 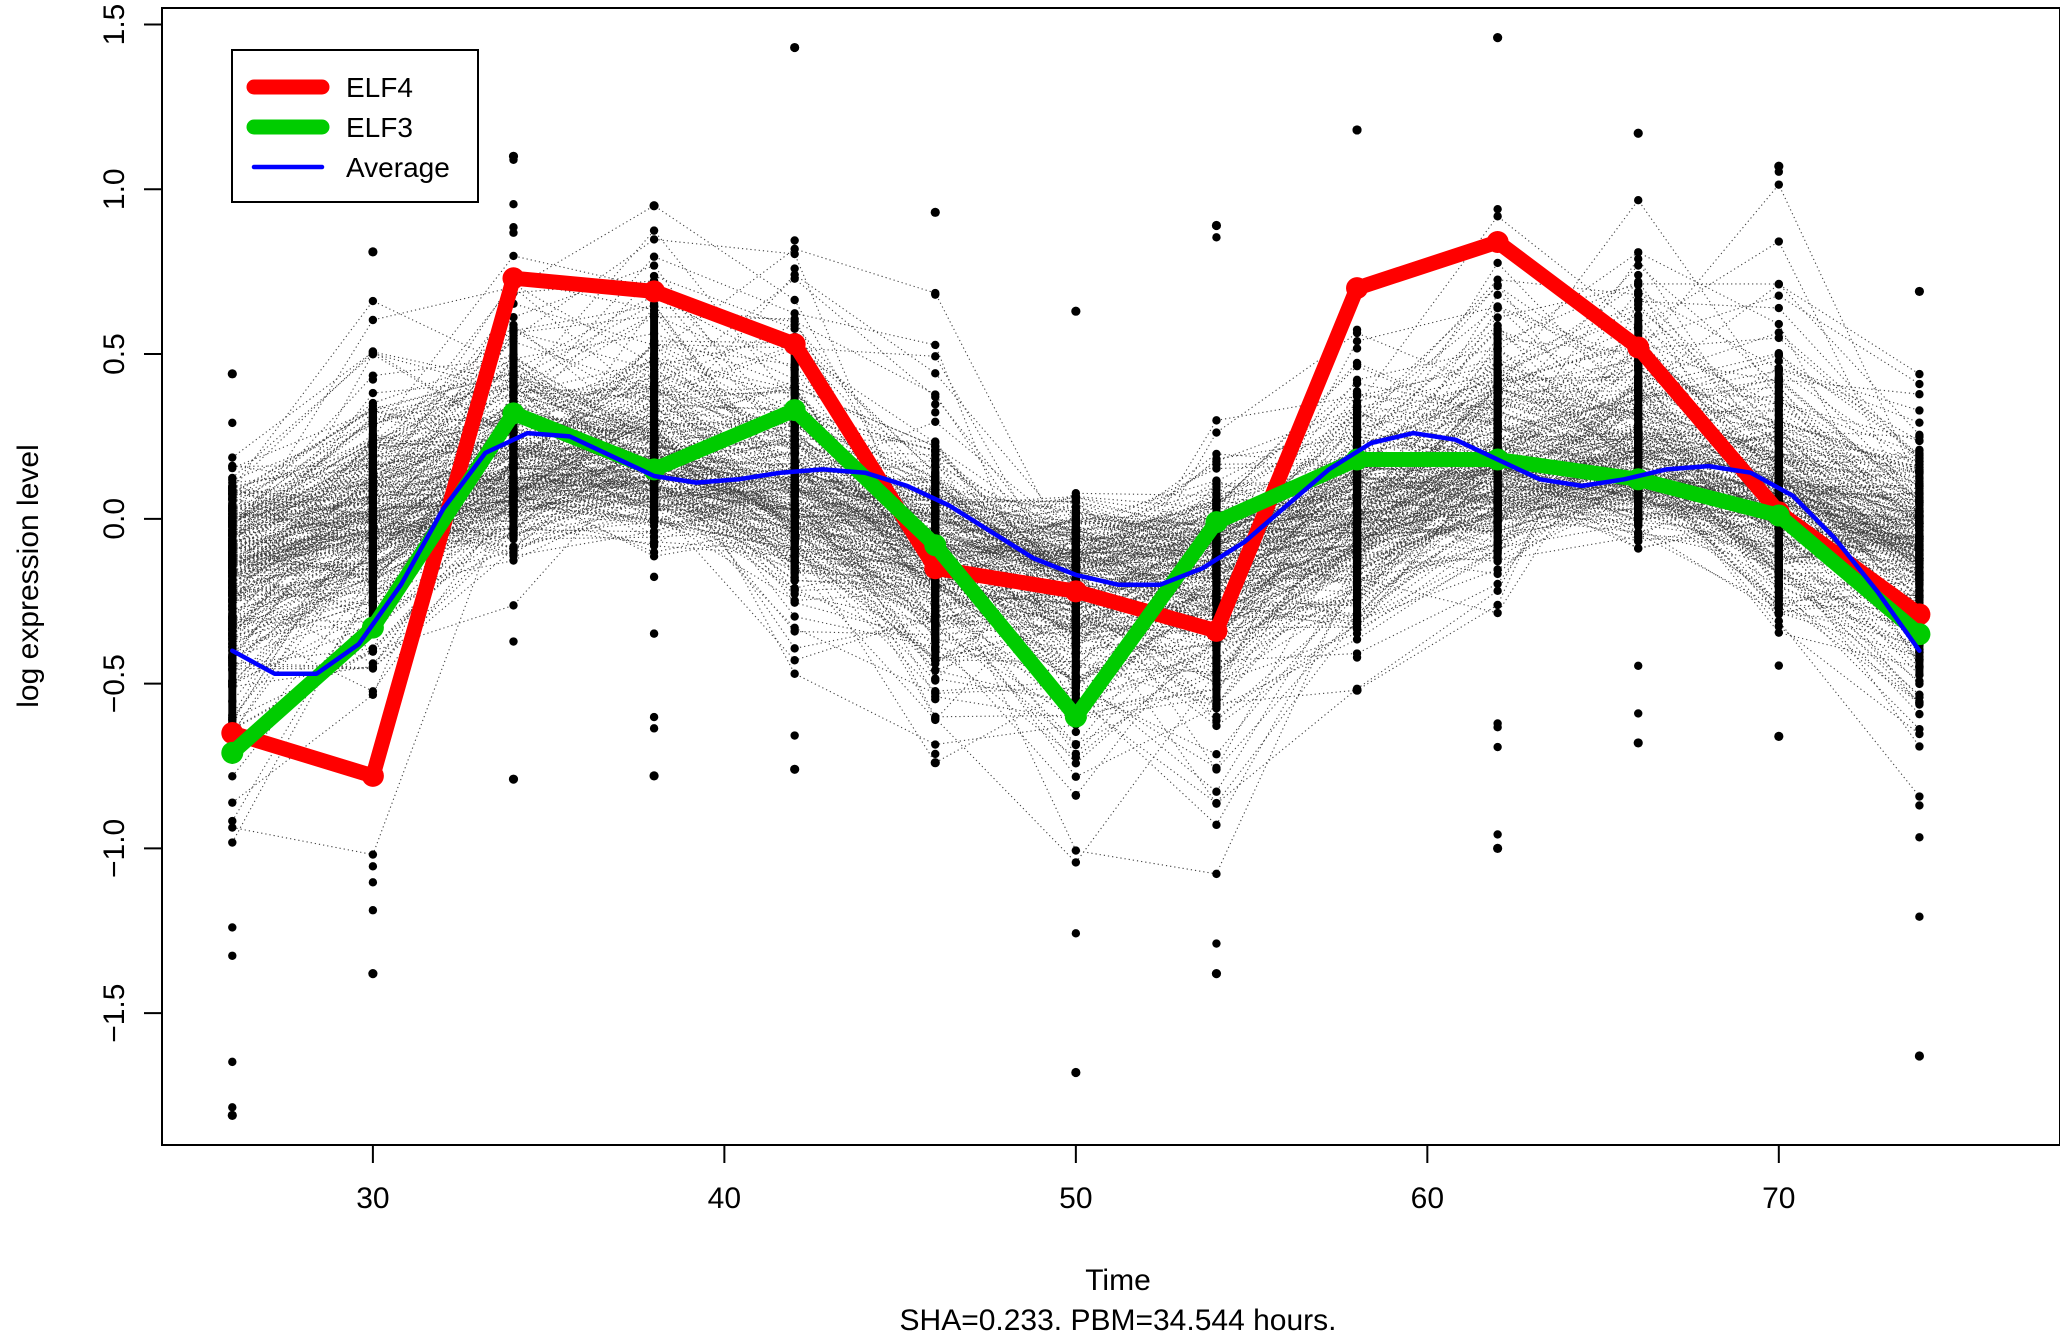 I want to click on y-tick-label: −0.5, so click(x=114, y=683).